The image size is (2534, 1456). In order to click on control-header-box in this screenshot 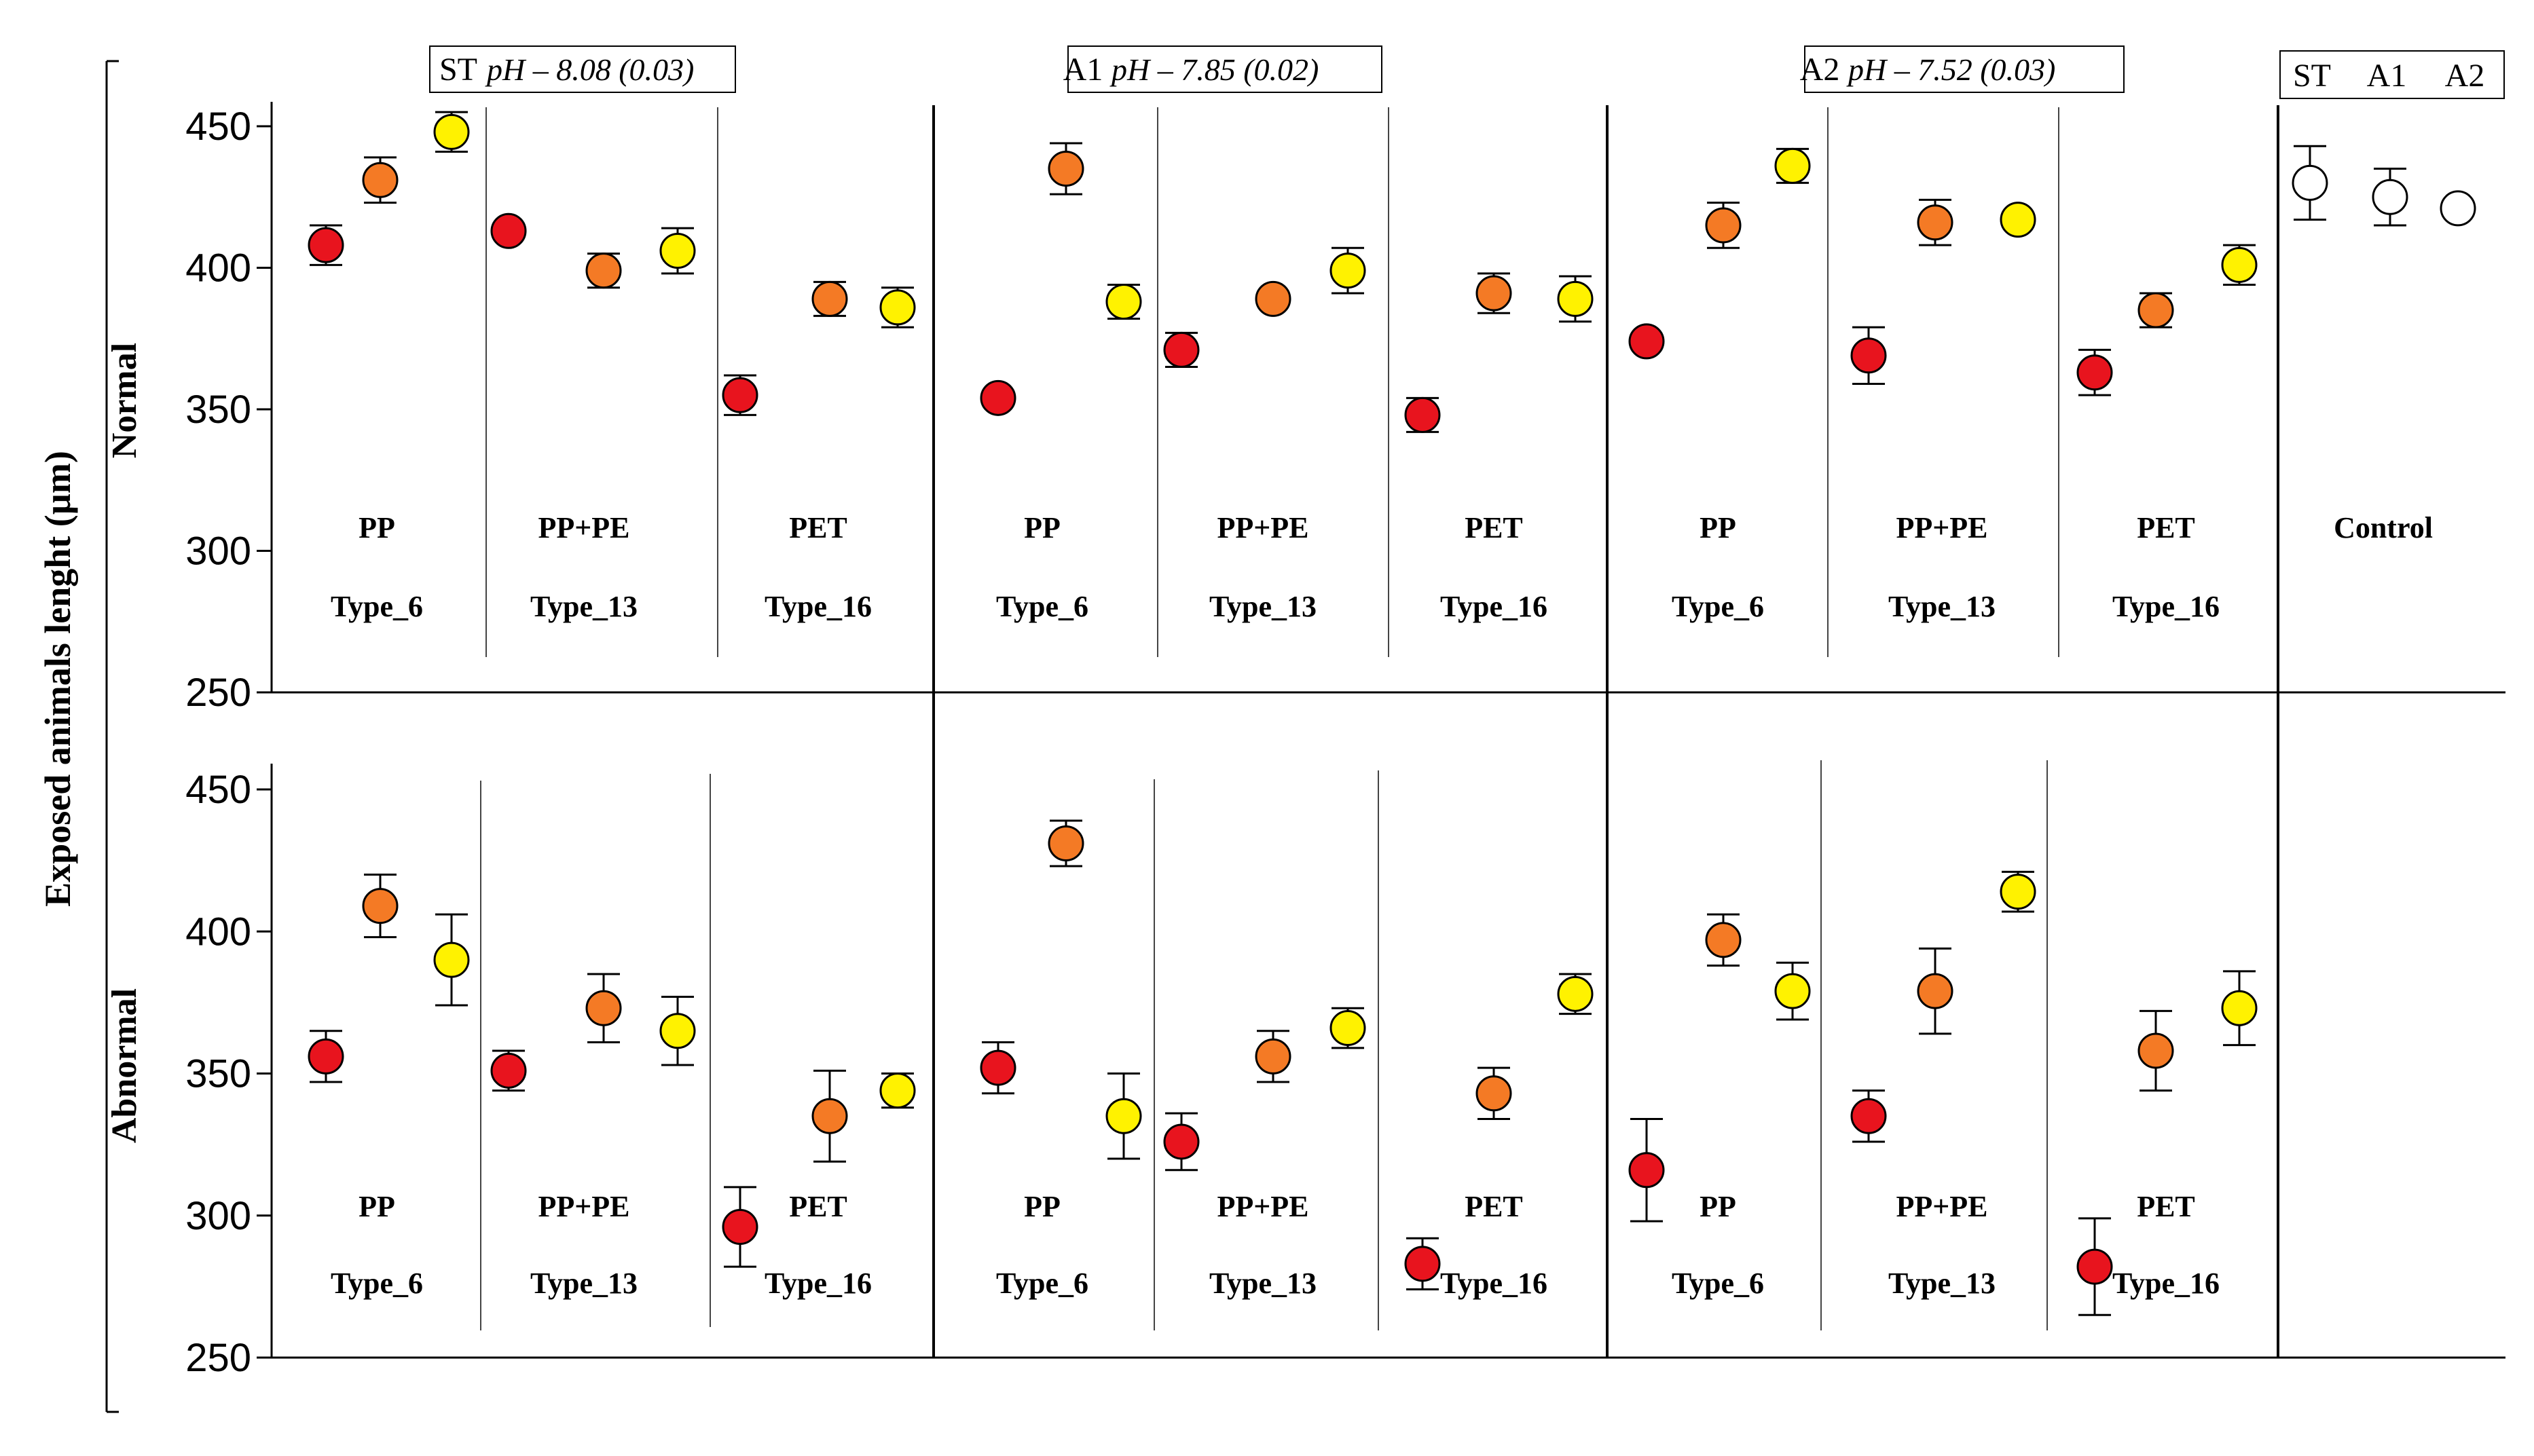, I will do `click(2392, 75)`.